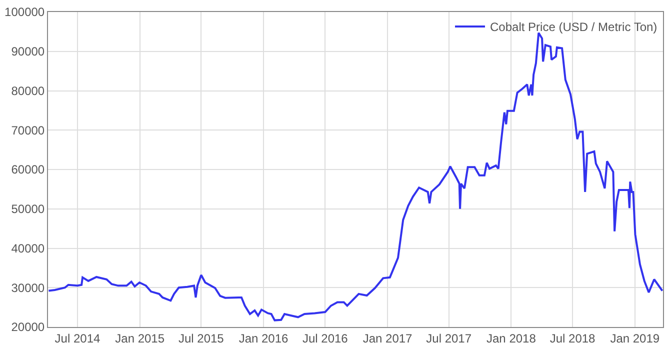 The height and width of the screenshot is (346, 669). Describe the element at coordinates (201, 338) in the screenshot. I see `x-tick-label: Jul 2015` at that location.